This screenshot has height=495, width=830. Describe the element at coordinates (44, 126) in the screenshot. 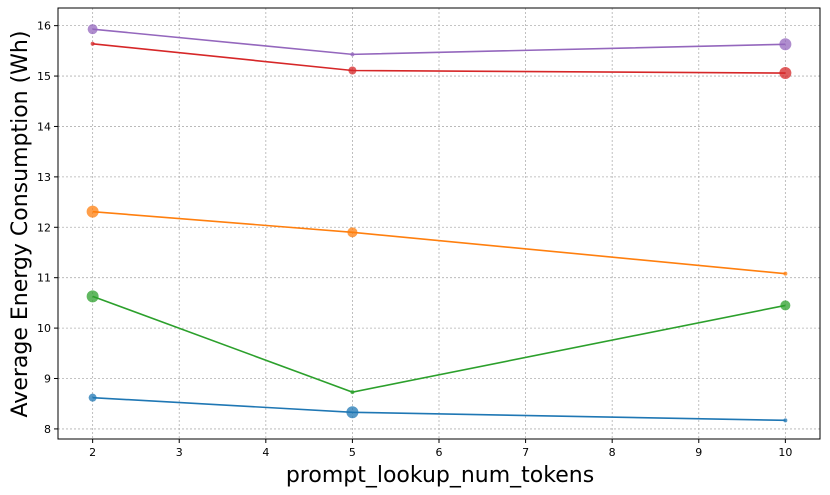

I see `y-tick-label: 14` at that location.